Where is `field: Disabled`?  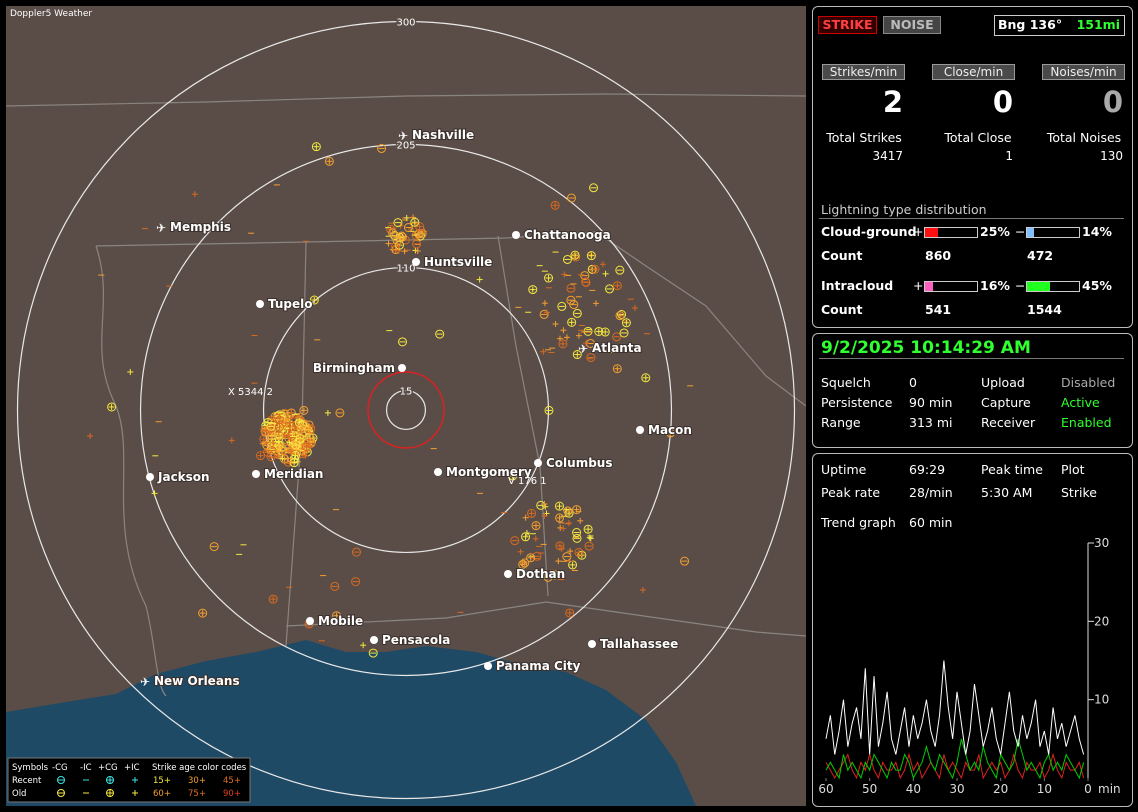
field: Disabled is located at coordinates (1088, 382).